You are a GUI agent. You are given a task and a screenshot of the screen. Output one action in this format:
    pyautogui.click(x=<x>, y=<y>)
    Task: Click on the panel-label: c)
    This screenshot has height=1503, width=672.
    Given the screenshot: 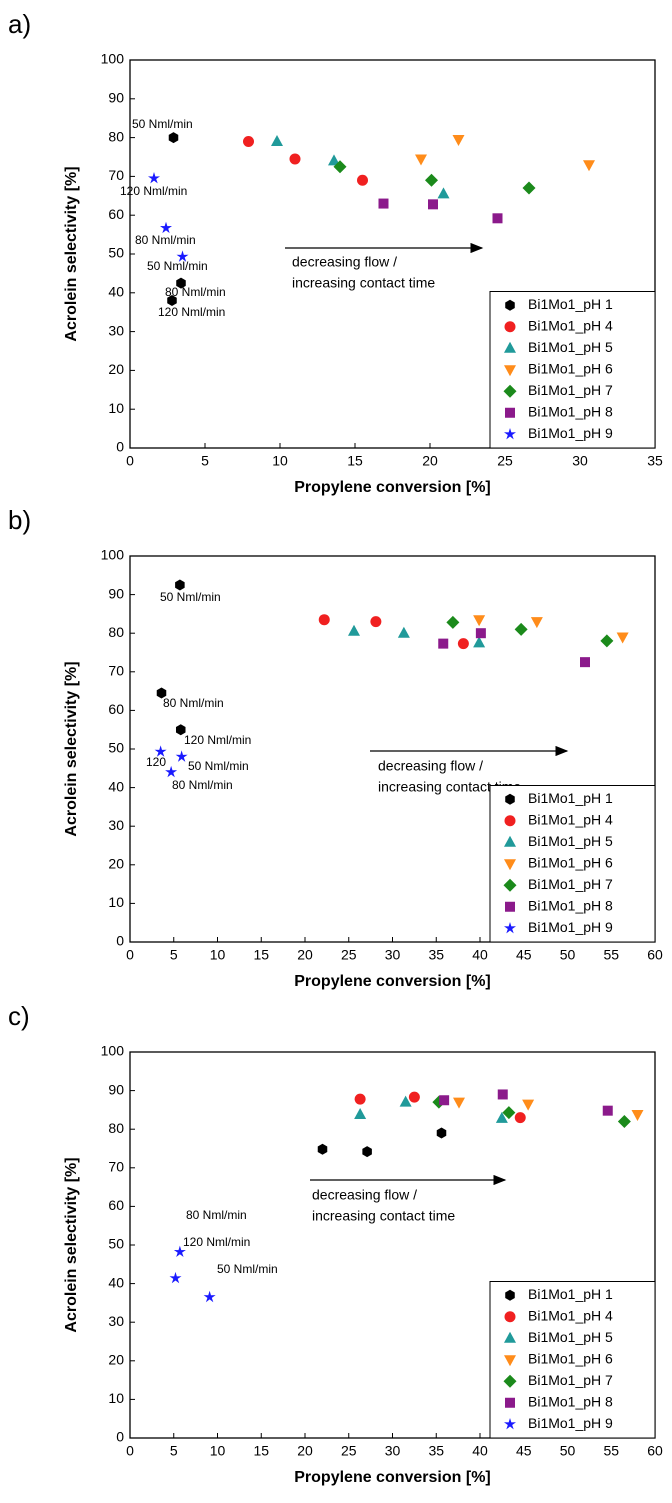 What is the action you would take?
    pyautogui.click(x=19, y=1016)
    